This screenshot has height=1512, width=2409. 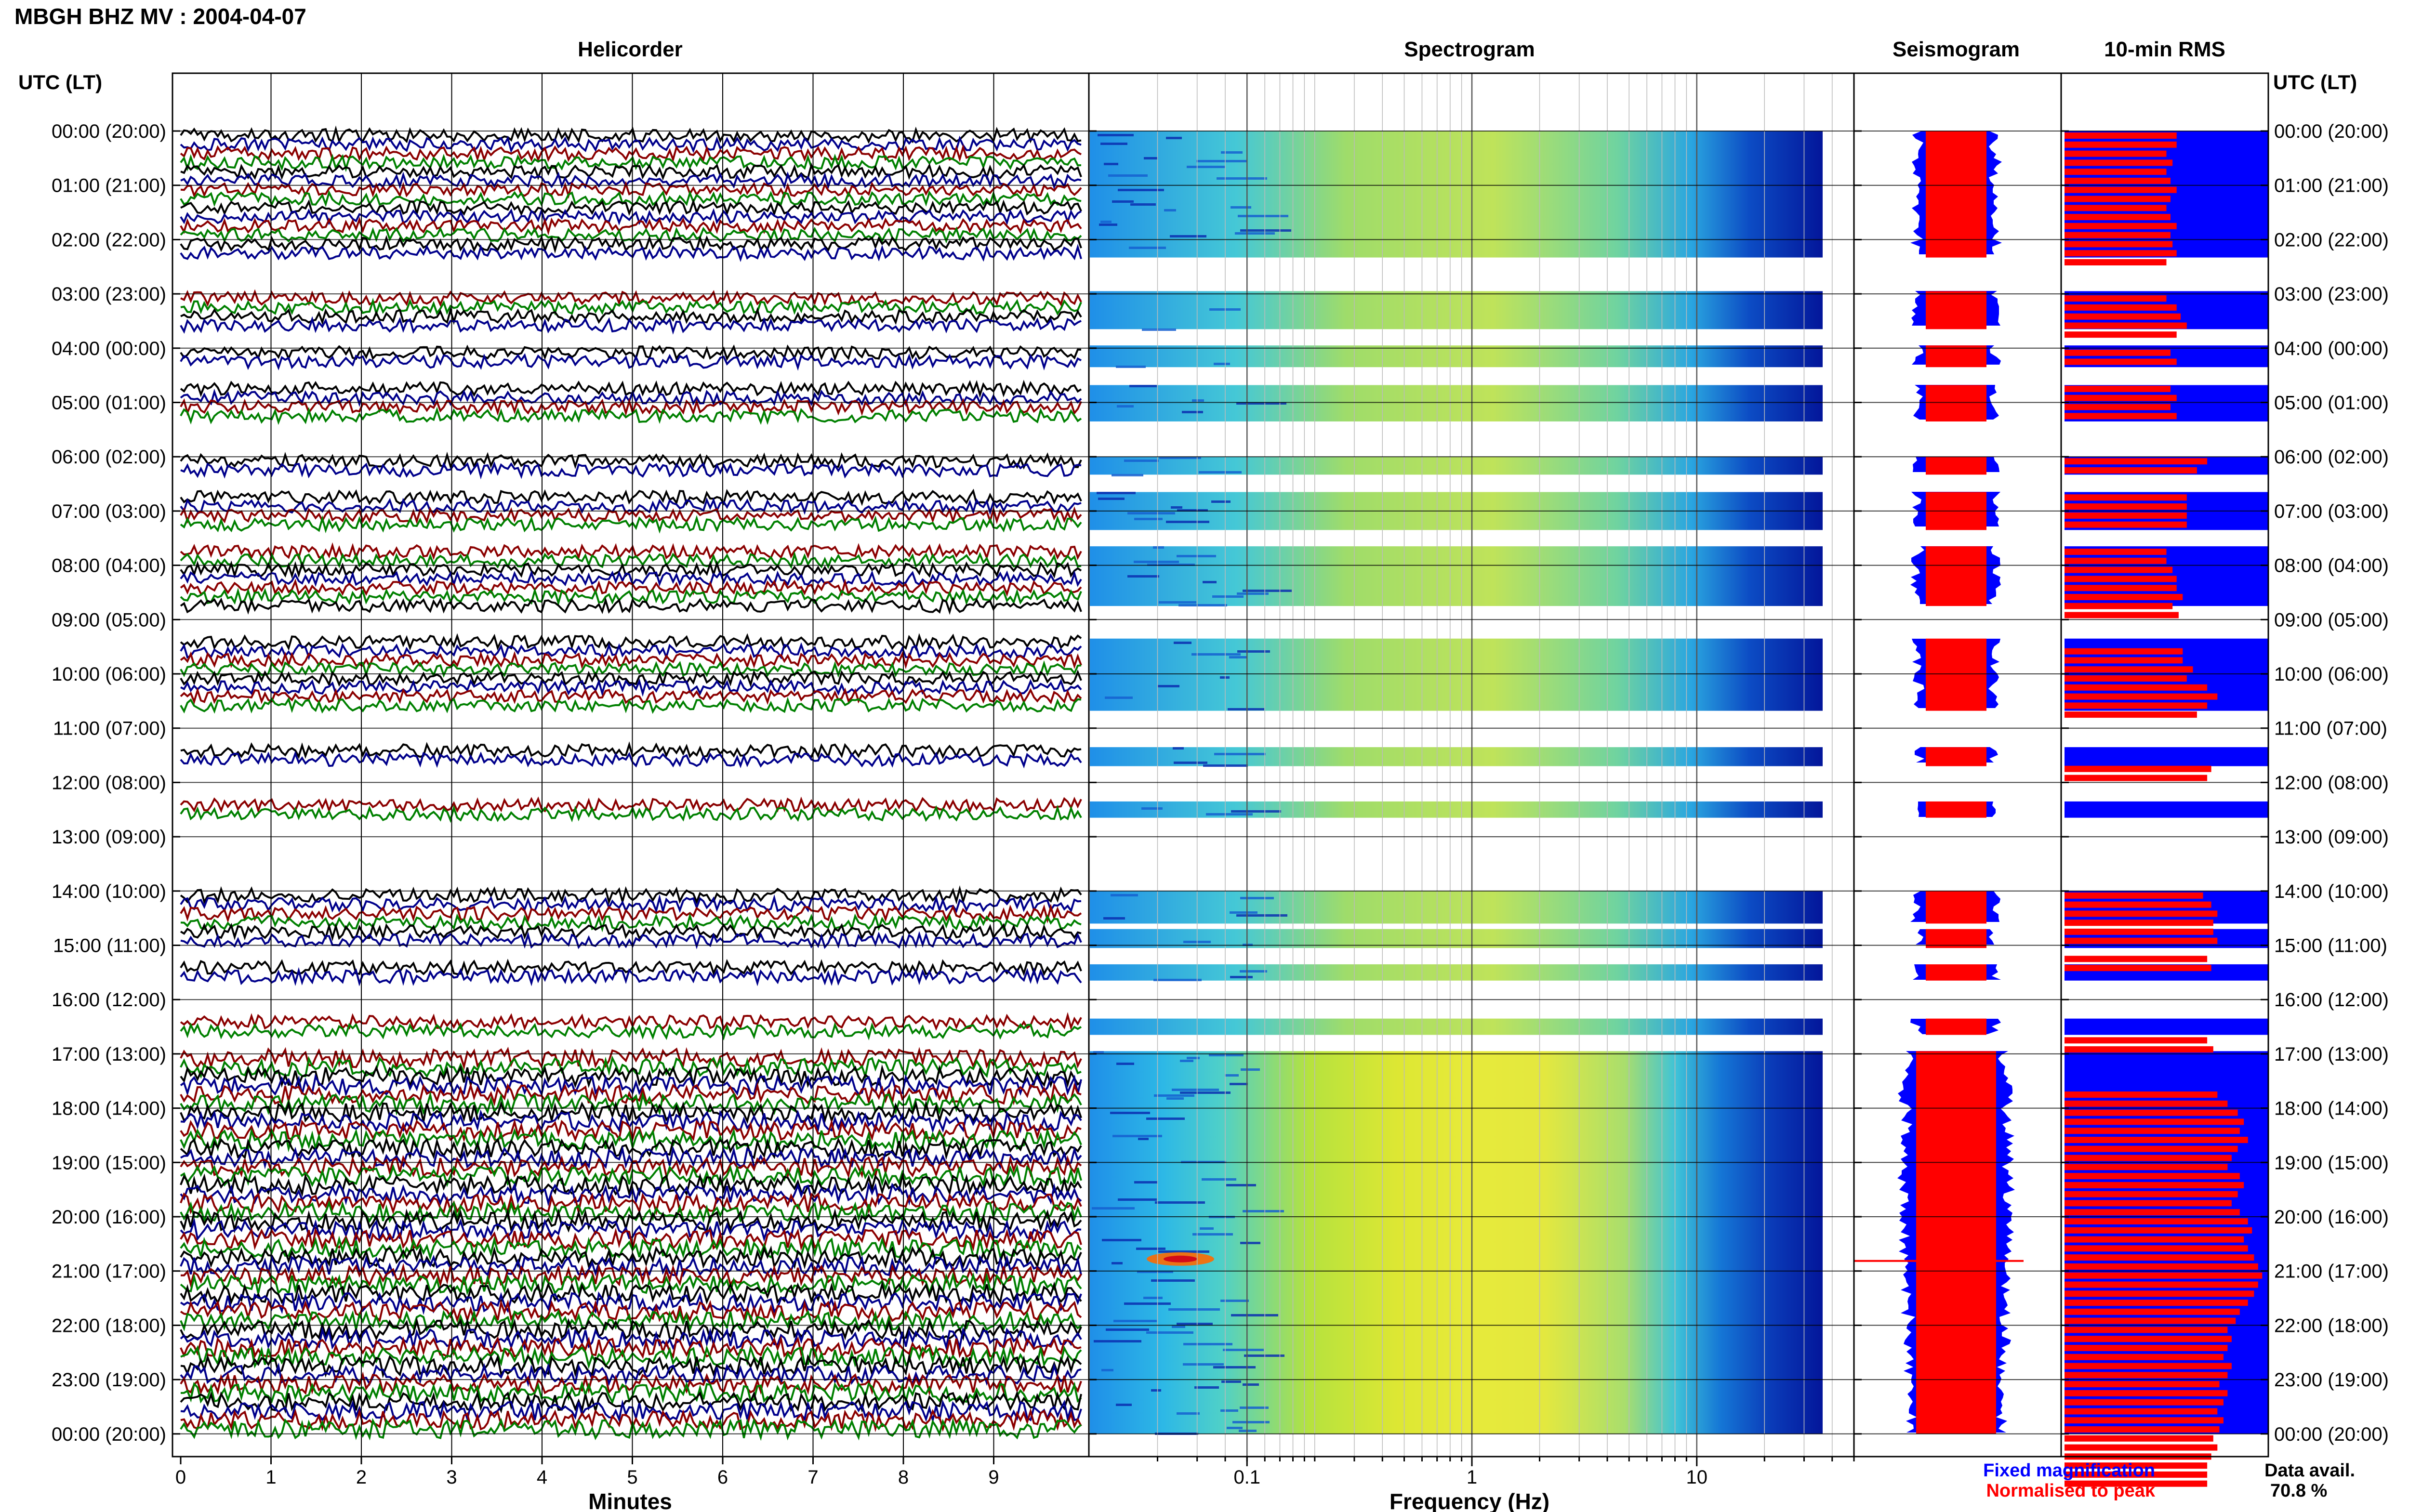 I want to click on helicorder-x-ticks: 0 1 2 3 4 5 6 7 8 9, so click(x=587, y=1472).